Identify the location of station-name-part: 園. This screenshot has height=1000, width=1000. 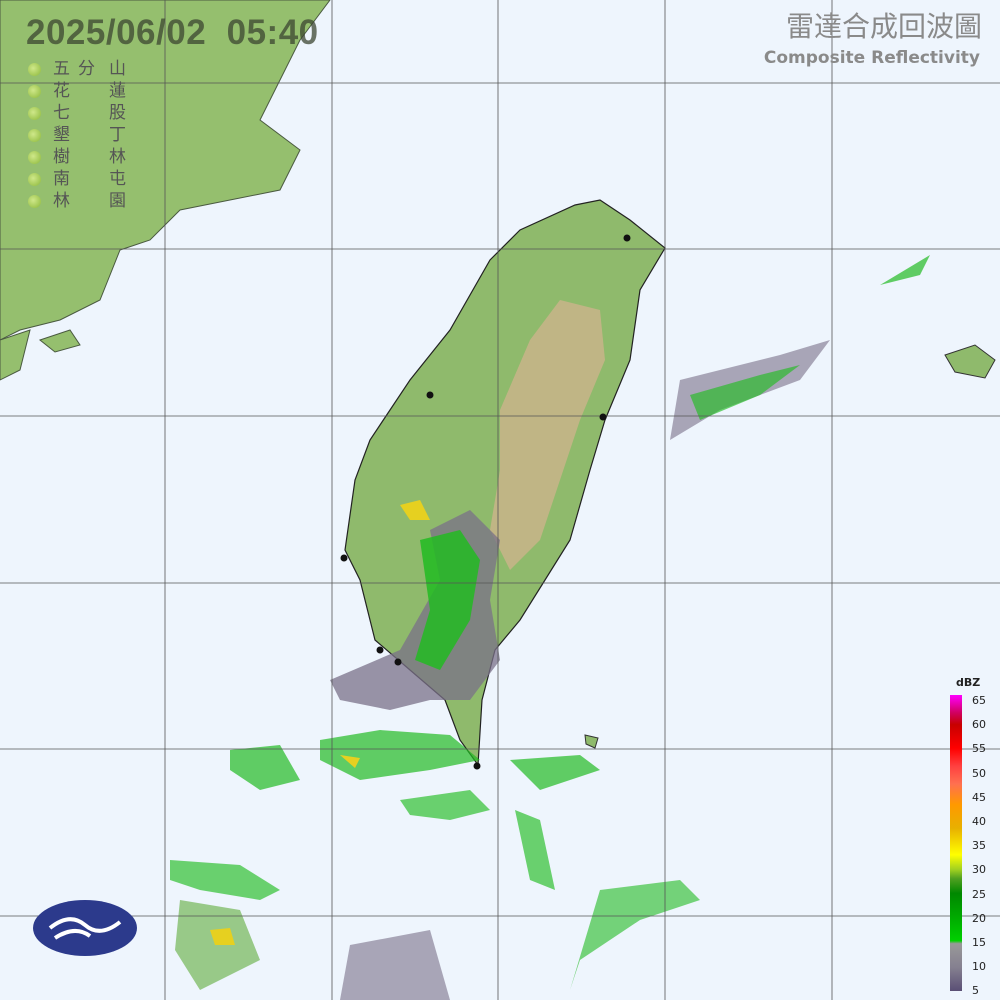
(117, 201).